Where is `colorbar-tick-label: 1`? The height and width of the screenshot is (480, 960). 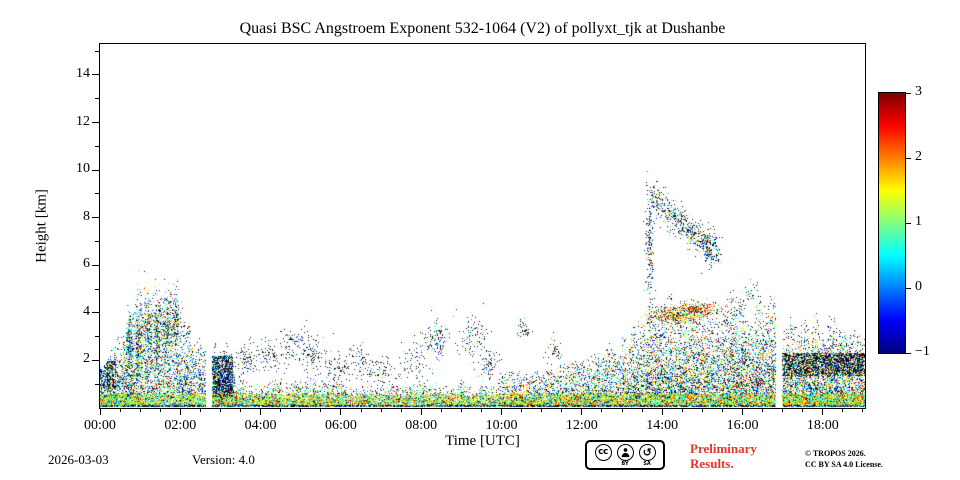 colorbar-tick-label: 1 is located at coordinates (918, 221).